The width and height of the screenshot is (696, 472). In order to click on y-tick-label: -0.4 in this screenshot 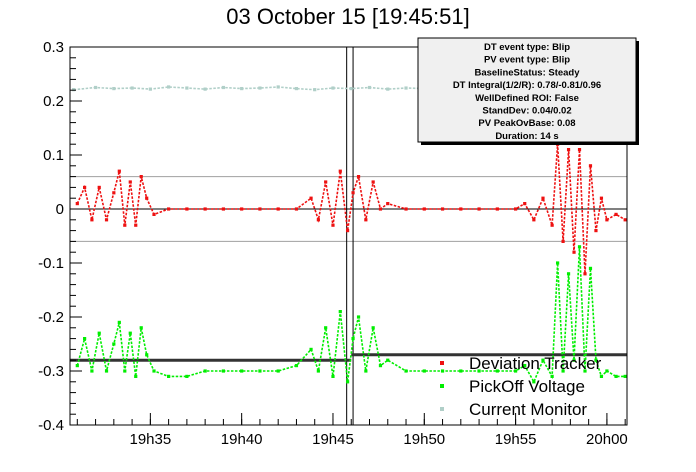, I will do `click(51, 425)`.